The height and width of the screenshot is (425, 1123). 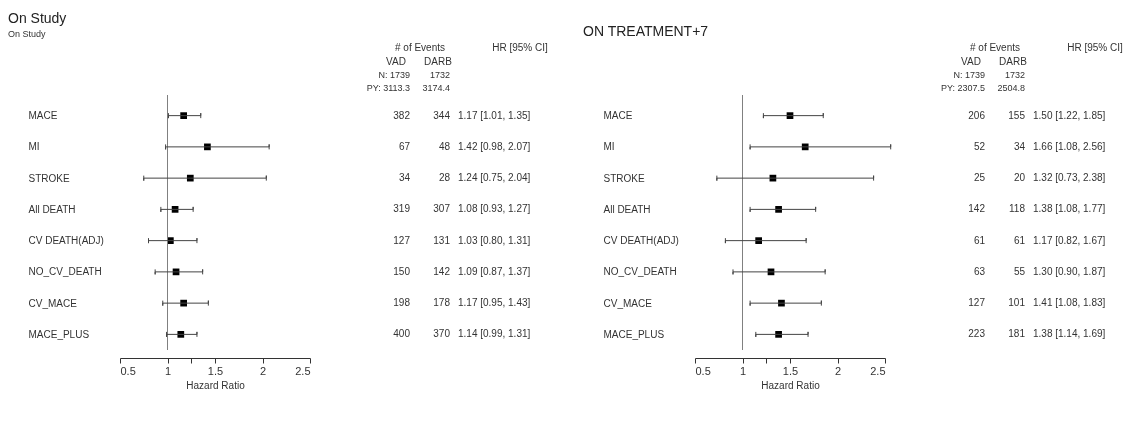 What do you see at coordinates (979, 146) in the screenshot?
I see `text: 52` at bounding box center [979, 146].